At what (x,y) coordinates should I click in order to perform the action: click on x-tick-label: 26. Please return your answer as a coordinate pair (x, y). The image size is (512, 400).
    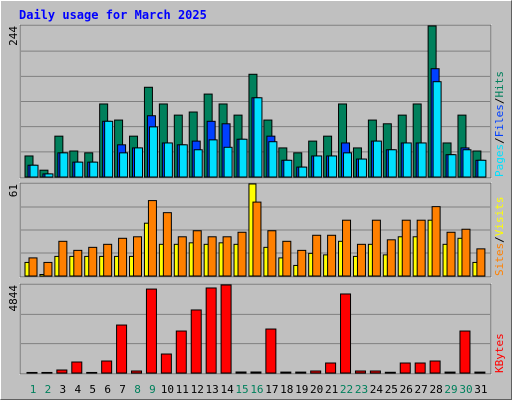
    Looking at the image, I should click on (406, 389).